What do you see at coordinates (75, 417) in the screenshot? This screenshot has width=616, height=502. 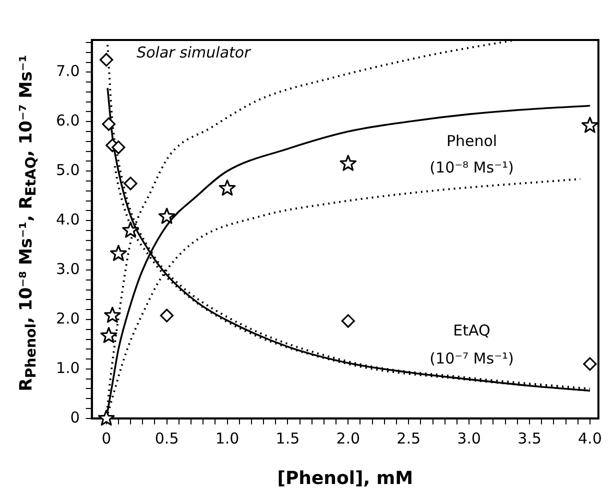 I see `y-tick-label: 0` at bounding box center [75, 417].